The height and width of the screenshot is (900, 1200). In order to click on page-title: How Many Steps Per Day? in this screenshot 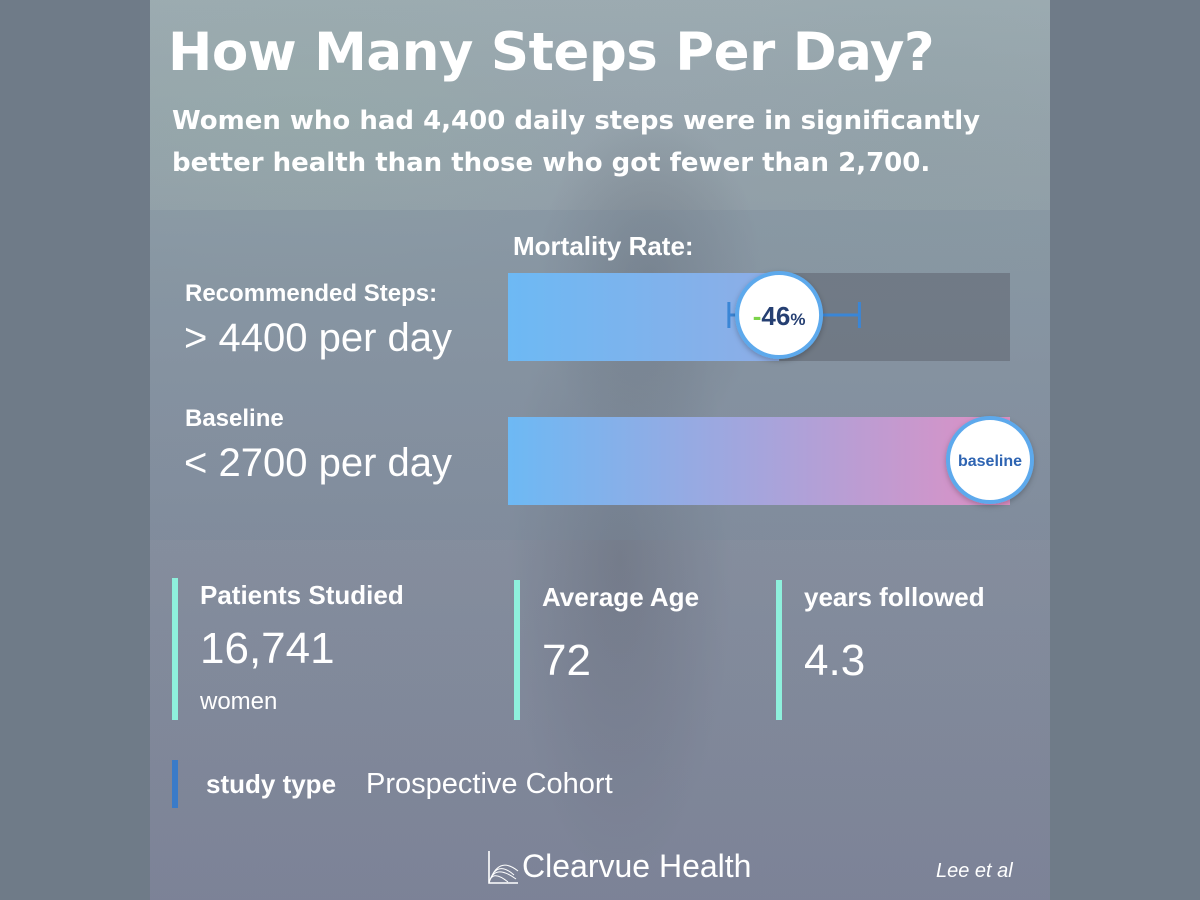, I will do `click(551, 52)`.